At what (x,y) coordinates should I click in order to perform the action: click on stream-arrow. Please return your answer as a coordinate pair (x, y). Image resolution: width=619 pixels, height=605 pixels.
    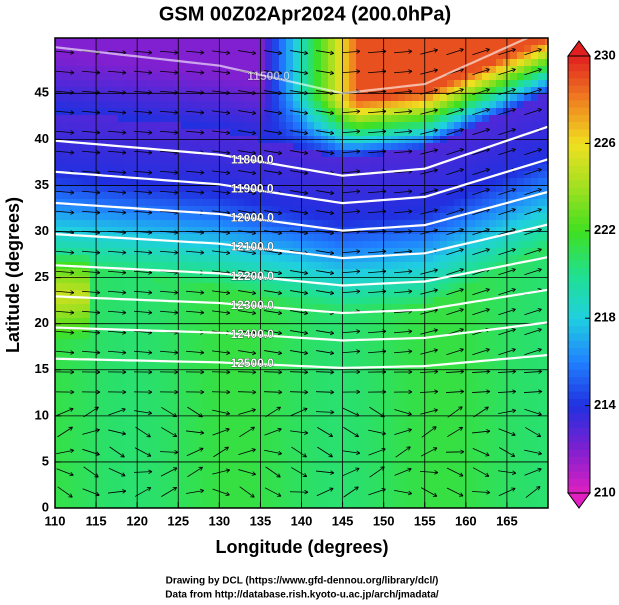
    Looking at the image, I should click on (533, 52).